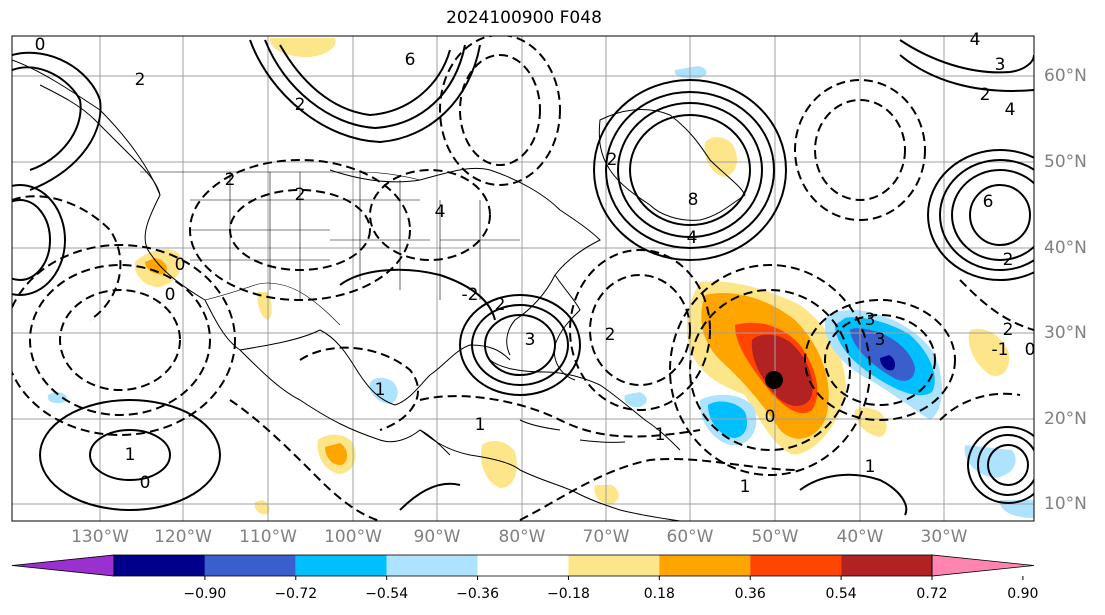  I want to click on colorbar-frame, so click(523, 565).